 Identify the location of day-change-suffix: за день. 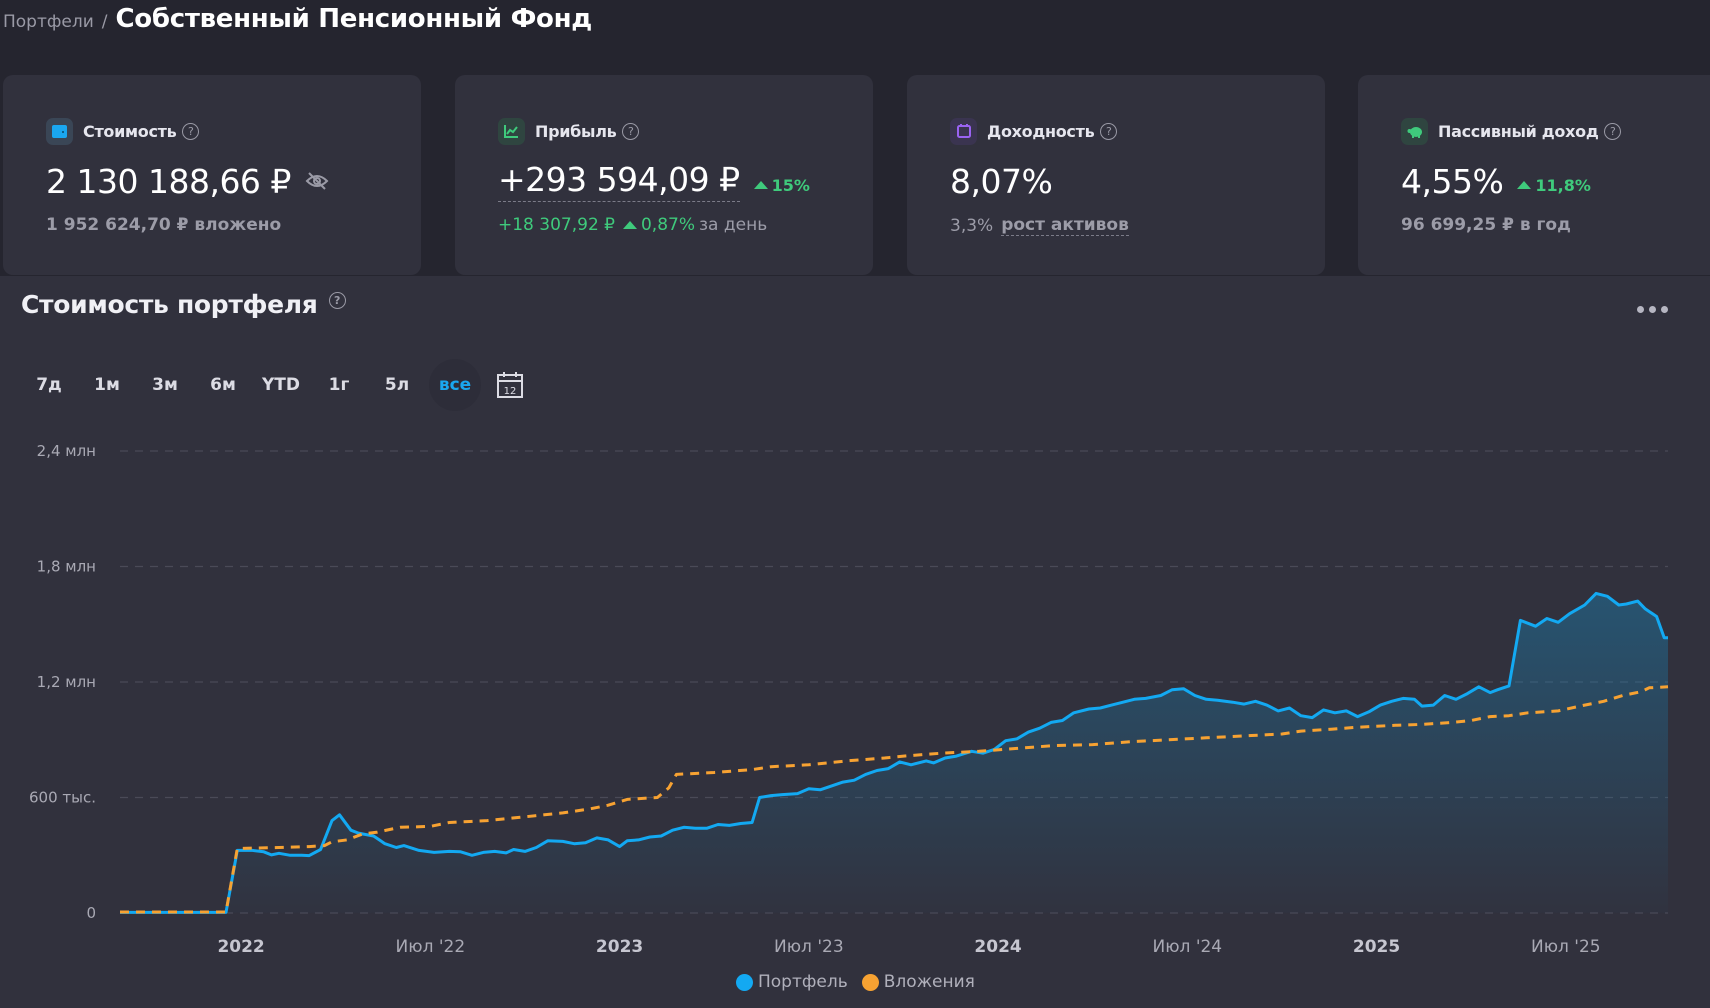
(733, 225).